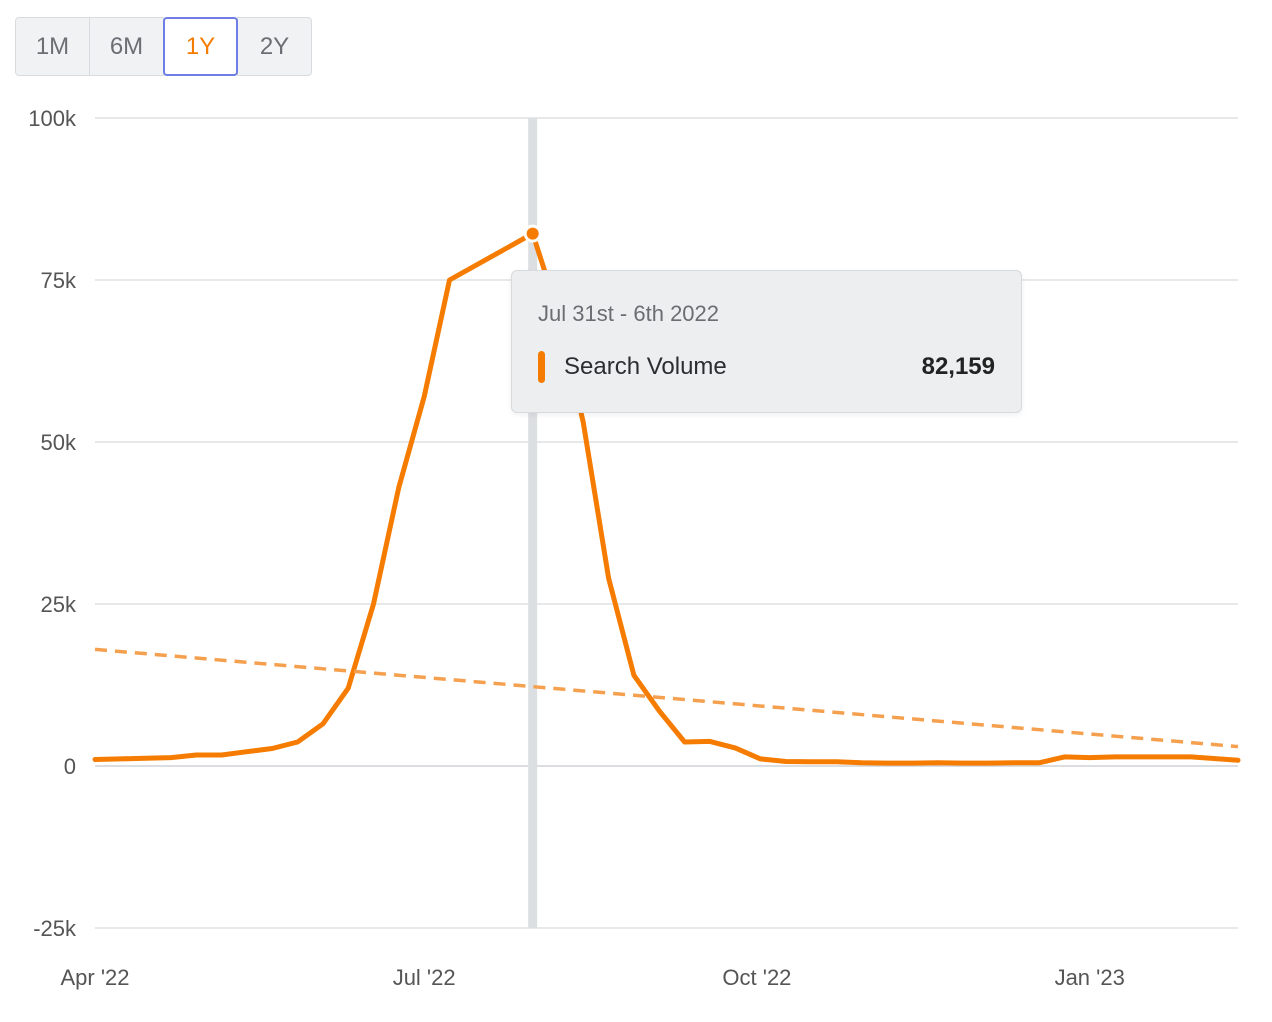 Image resolution: width=1272 pixels, height=1022 pixels. Describe the element at coordinates (70, 766) in the screenshot. I see `y-tick-label: 0` at that location.